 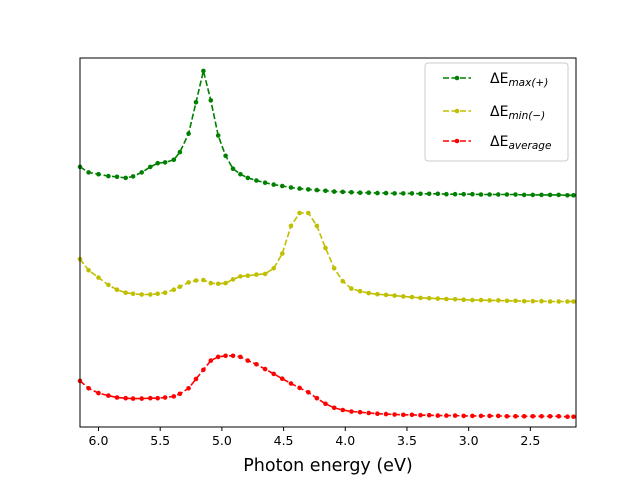 What do you see at coordinates (99, 440) in the screenshot?
I see `x-tick-label: 6.0` at bounding box center [99, 440].